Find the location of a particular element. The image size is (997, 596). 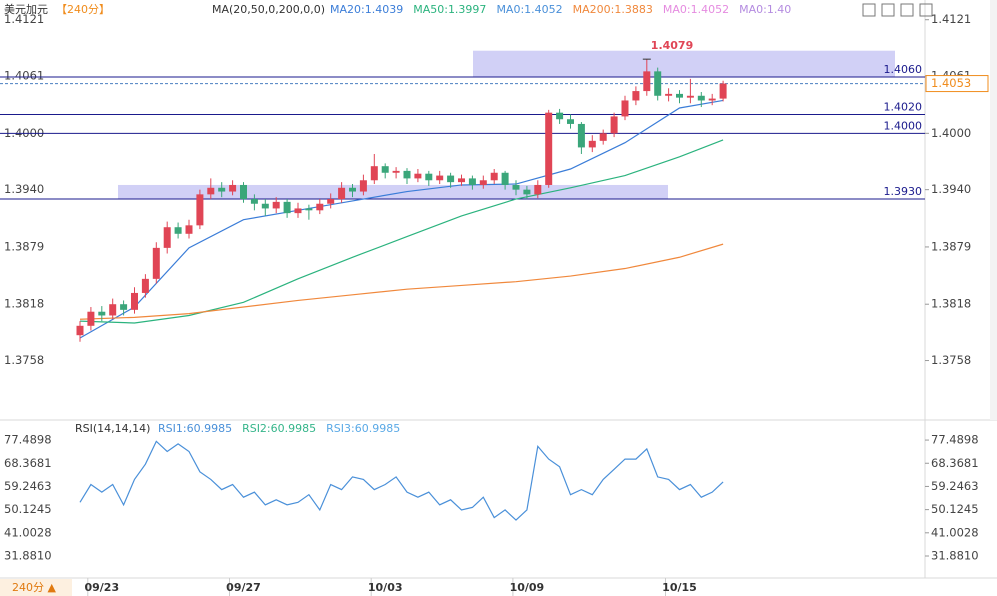

y-tick-label-left: 1.3879 is located at coordinates (24, 246).